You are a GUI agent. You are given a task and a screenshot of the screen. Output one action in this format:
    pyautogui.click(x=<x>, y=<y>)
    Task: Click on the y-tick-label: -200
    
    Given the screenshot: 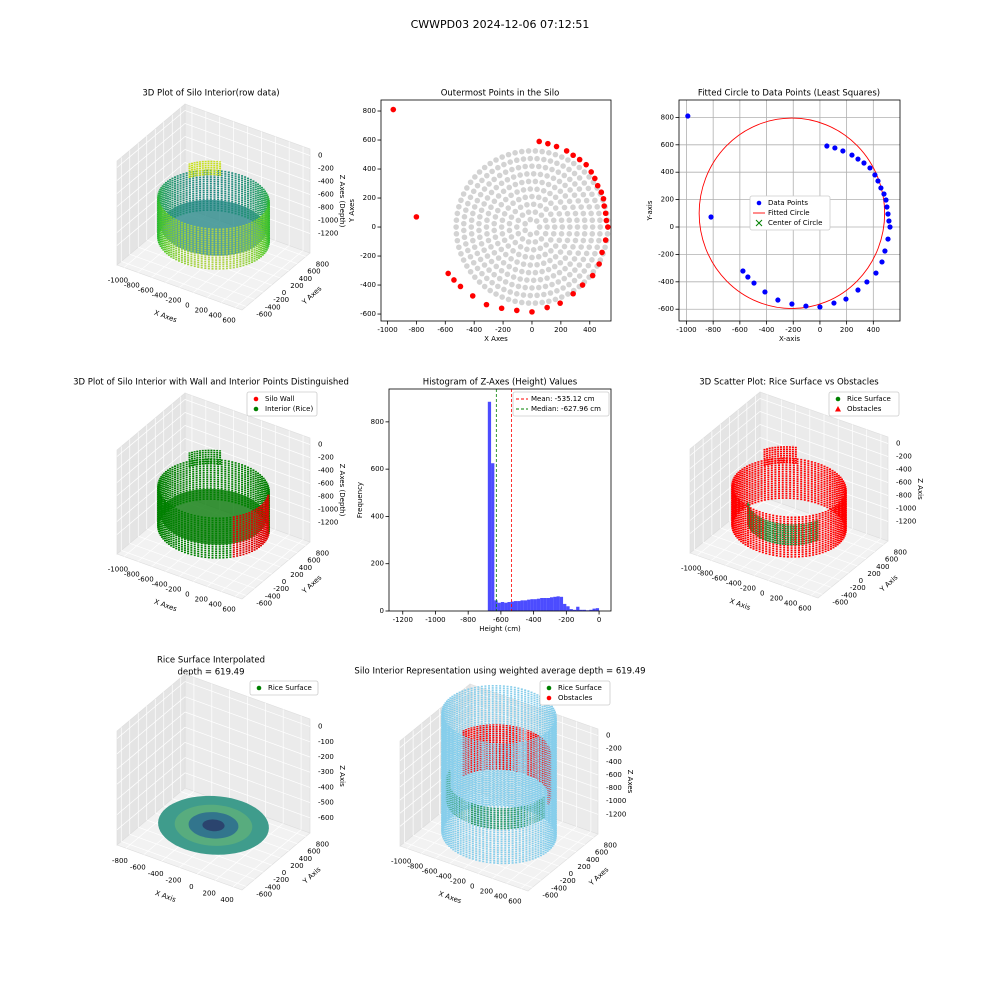 What is the action you would take?
    pyautogui.click(x=368, y=256)
    